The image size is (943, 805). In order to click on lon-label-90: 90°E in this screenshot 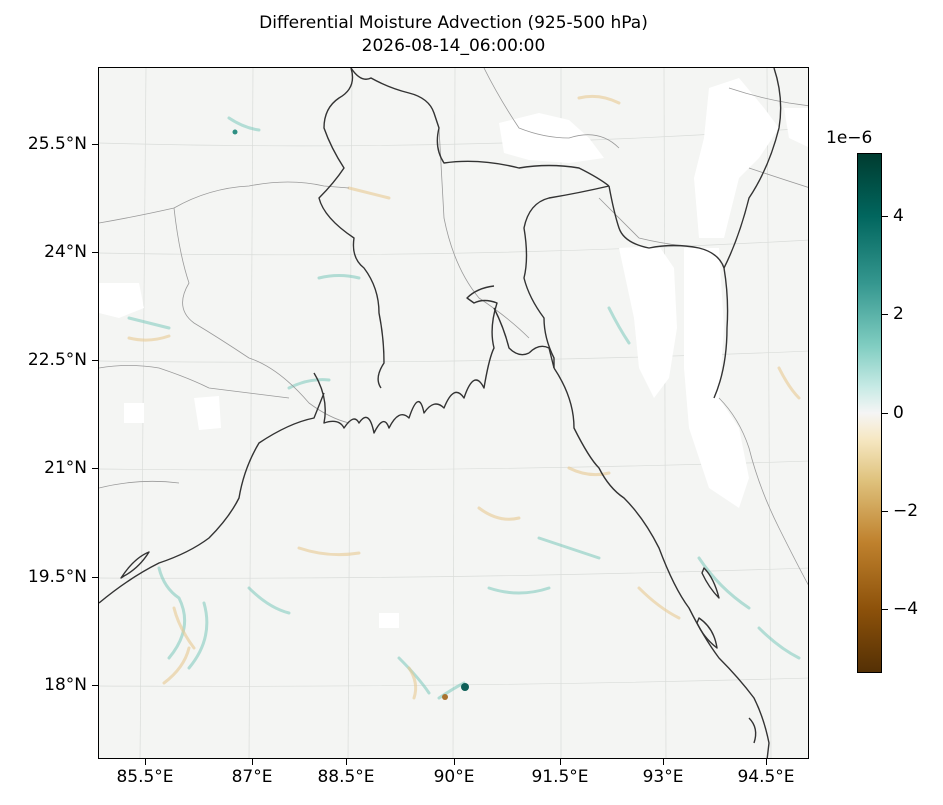, I will do `click(454, 777)`.